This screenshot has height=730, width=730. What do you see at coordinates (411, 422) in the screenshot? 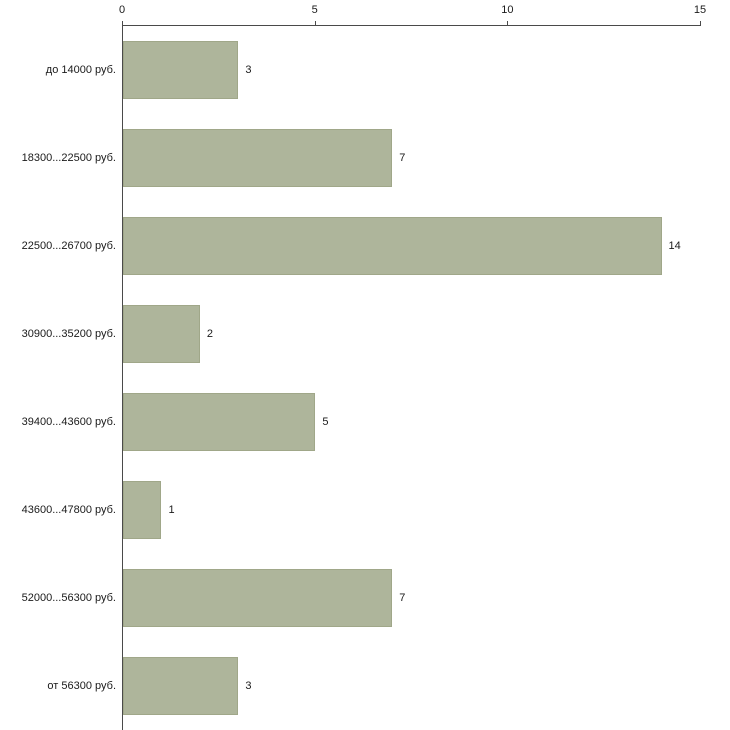
I see `bar-track: 5` at bounding box center [411, 422].